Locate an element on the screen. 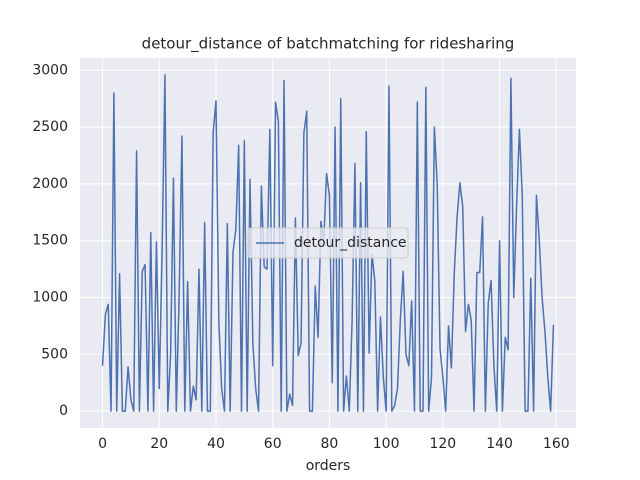  y-tick-label: 500 is located at coordinates (54, 354).